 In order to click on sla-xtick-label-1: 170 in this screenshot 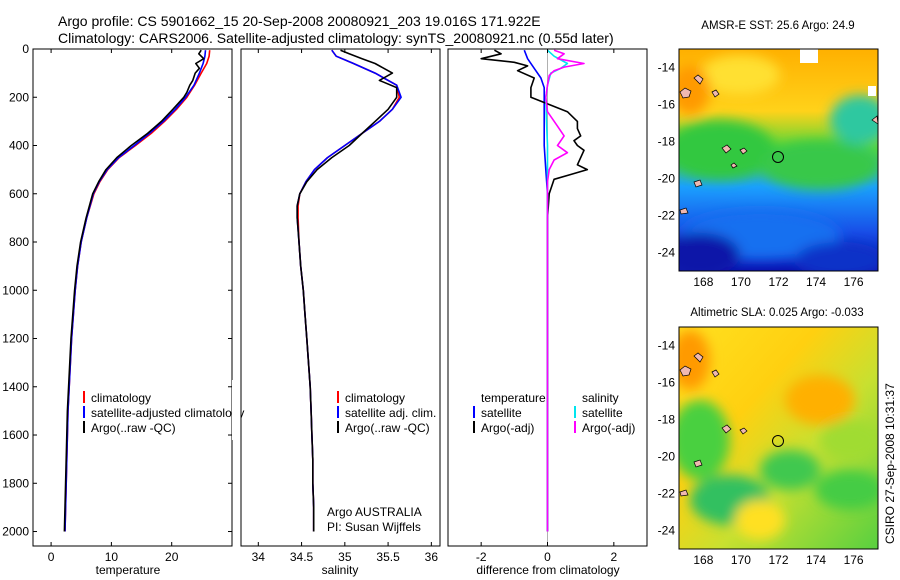, I will do `click(741, 560)`.